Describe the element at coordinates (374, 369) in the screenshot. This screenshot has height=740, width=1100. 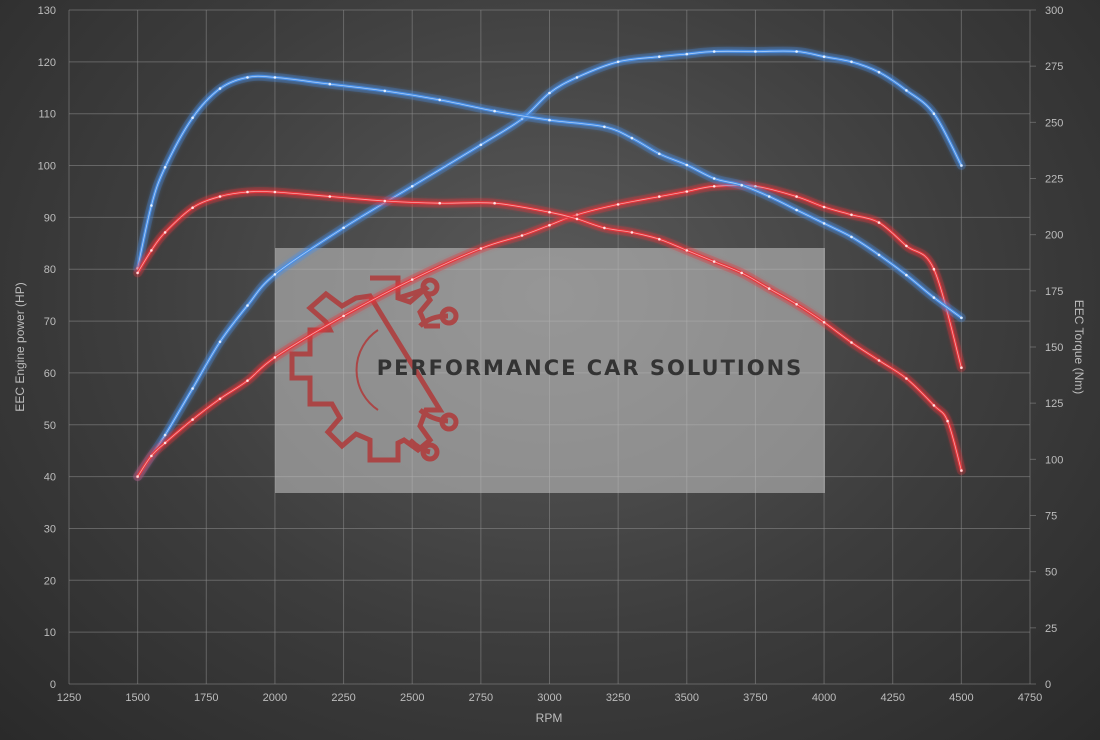
I see `gear-circuit-icon` at that location.